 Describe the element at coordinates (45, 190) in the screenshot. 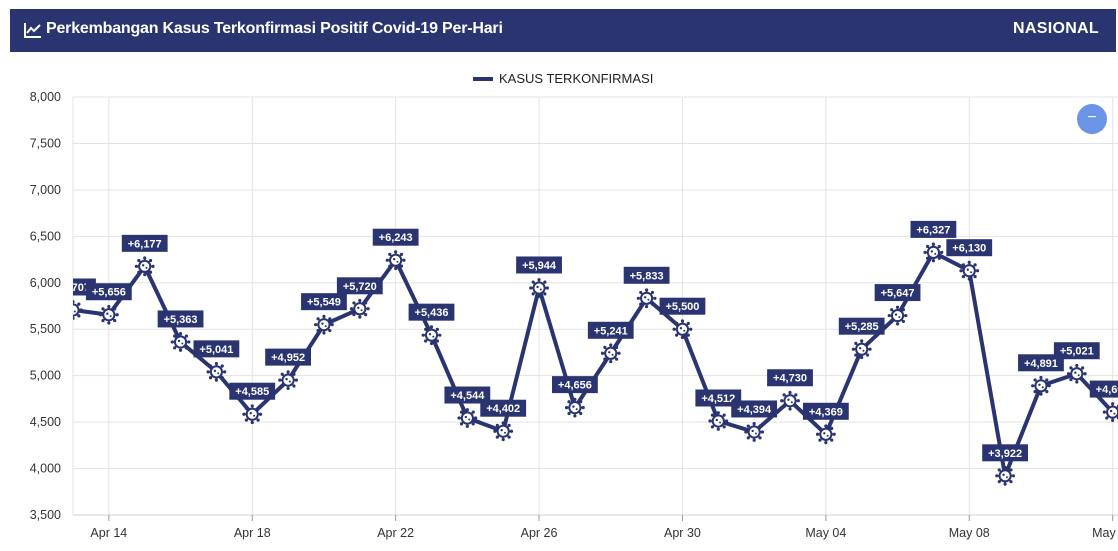

I see `y-tick-label: 7,000` at that location.